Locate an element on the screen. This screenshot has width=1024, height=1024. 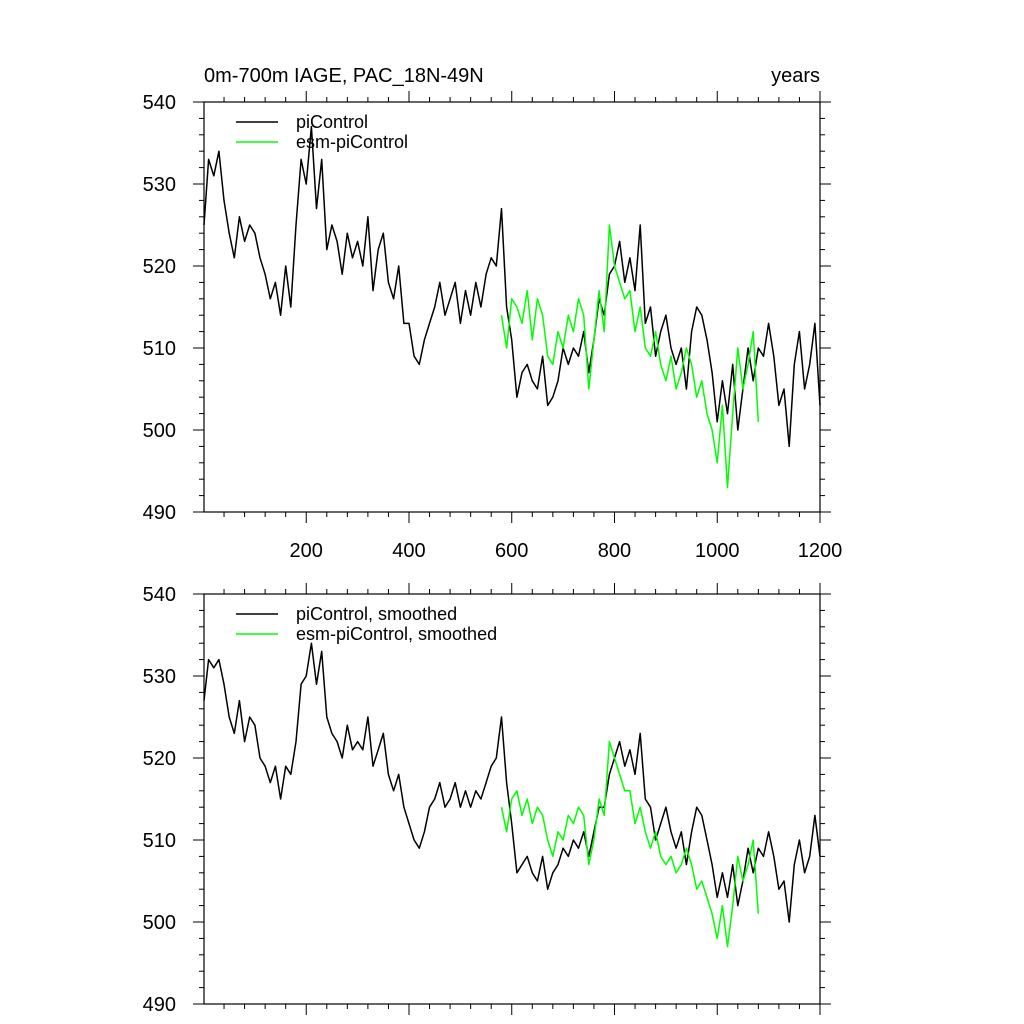
legend: piControl esm-piControl is located at coordinates (322, 132).